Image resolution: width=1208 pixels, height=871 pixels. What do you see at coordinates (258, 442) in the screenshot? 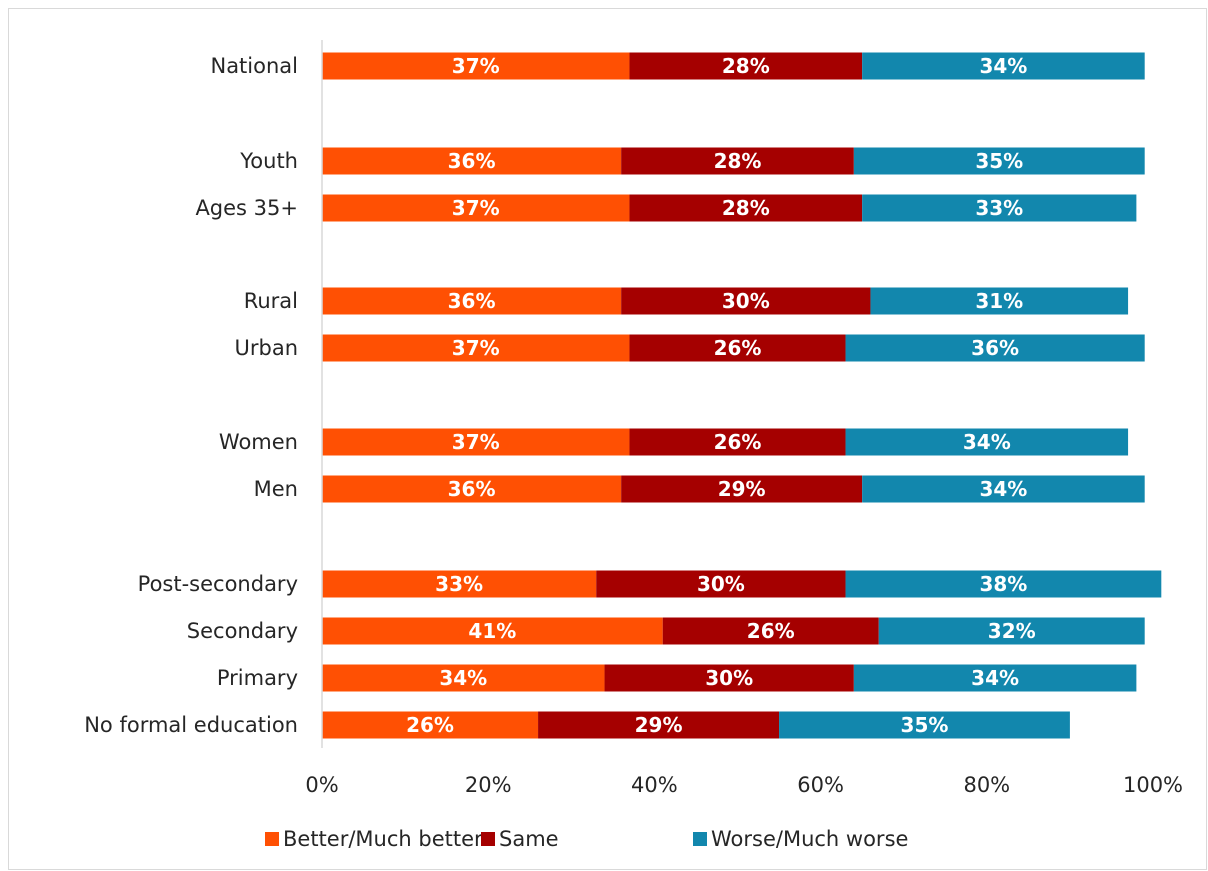
I see `category-label: Women` at bounding box center [258, 442].